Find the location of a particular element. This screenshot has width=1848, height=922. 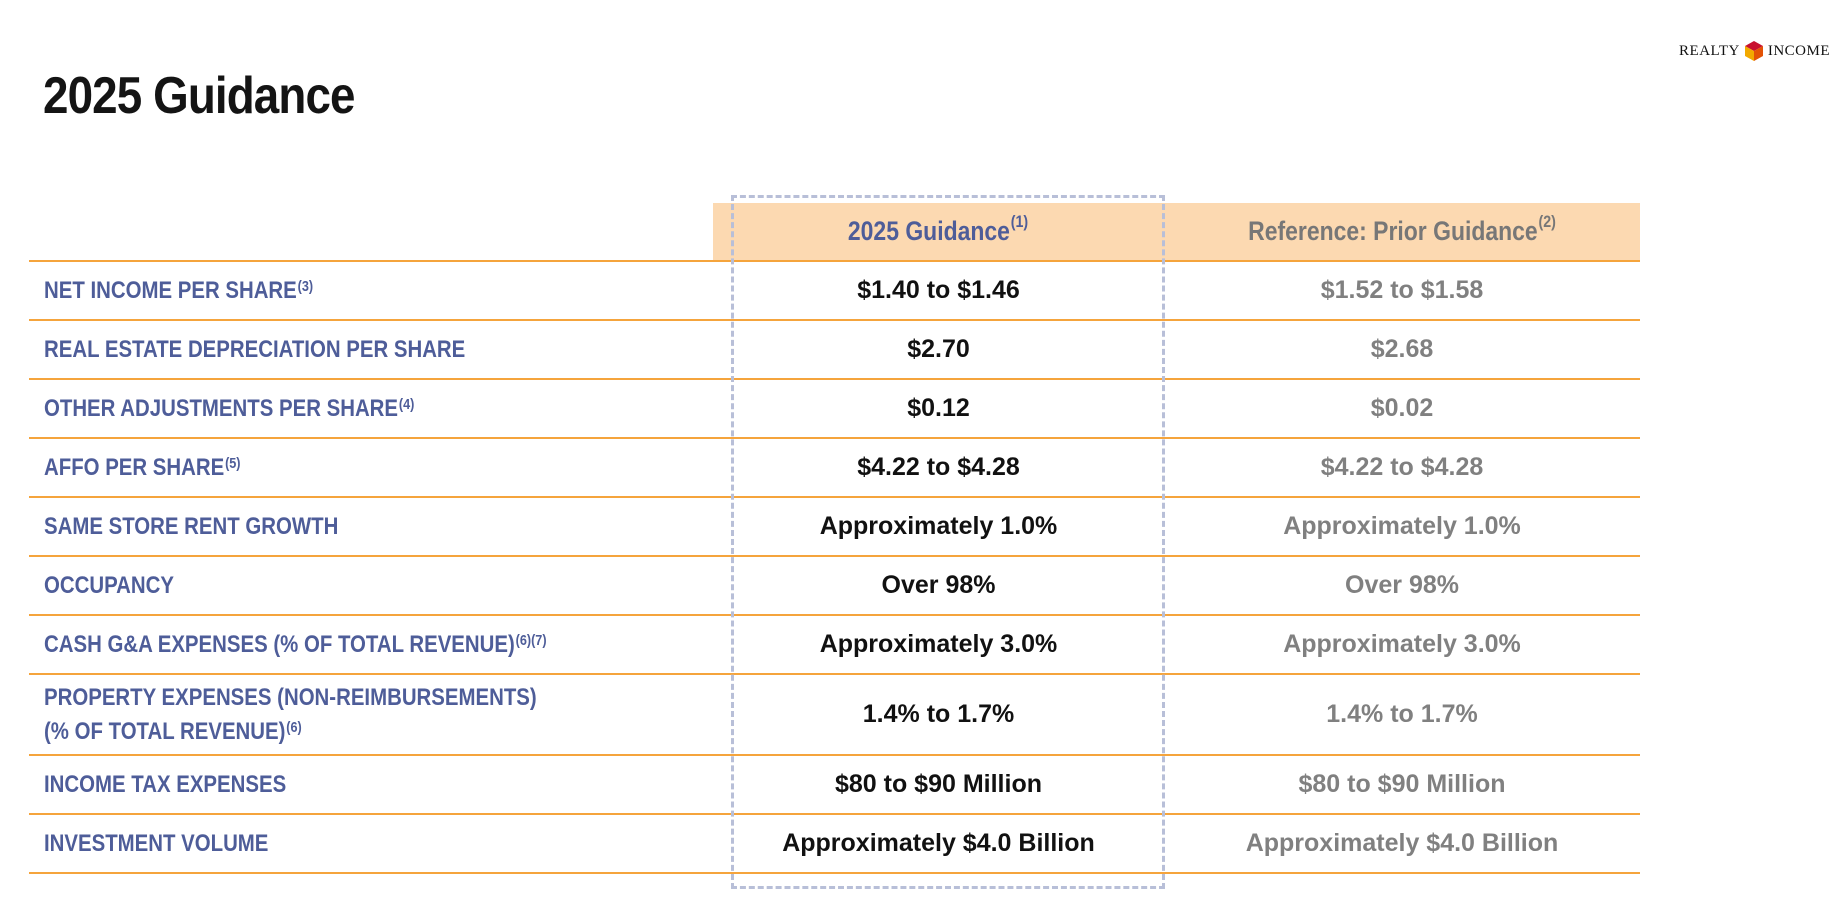

footnote-ref: (2) is located at coordinates (1547, 221).